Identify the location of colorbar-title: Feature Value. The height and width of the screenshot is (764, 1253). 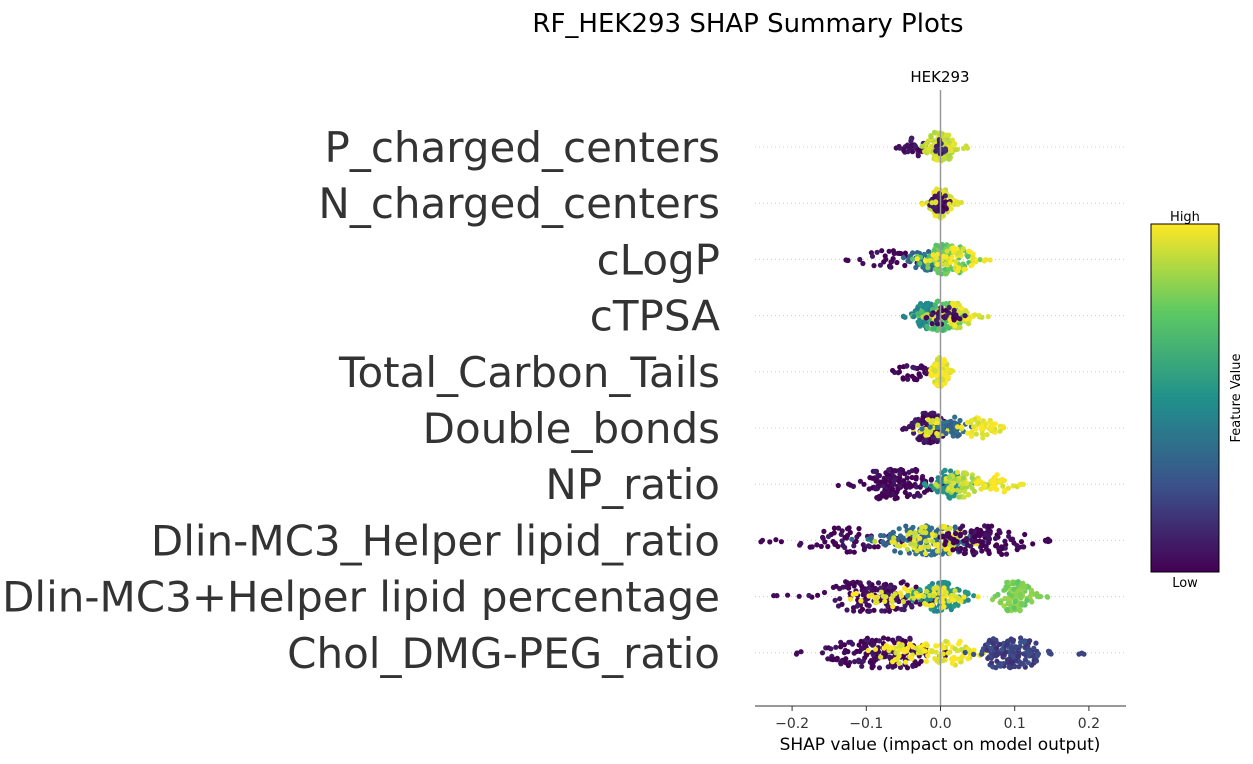
(1236, 398).